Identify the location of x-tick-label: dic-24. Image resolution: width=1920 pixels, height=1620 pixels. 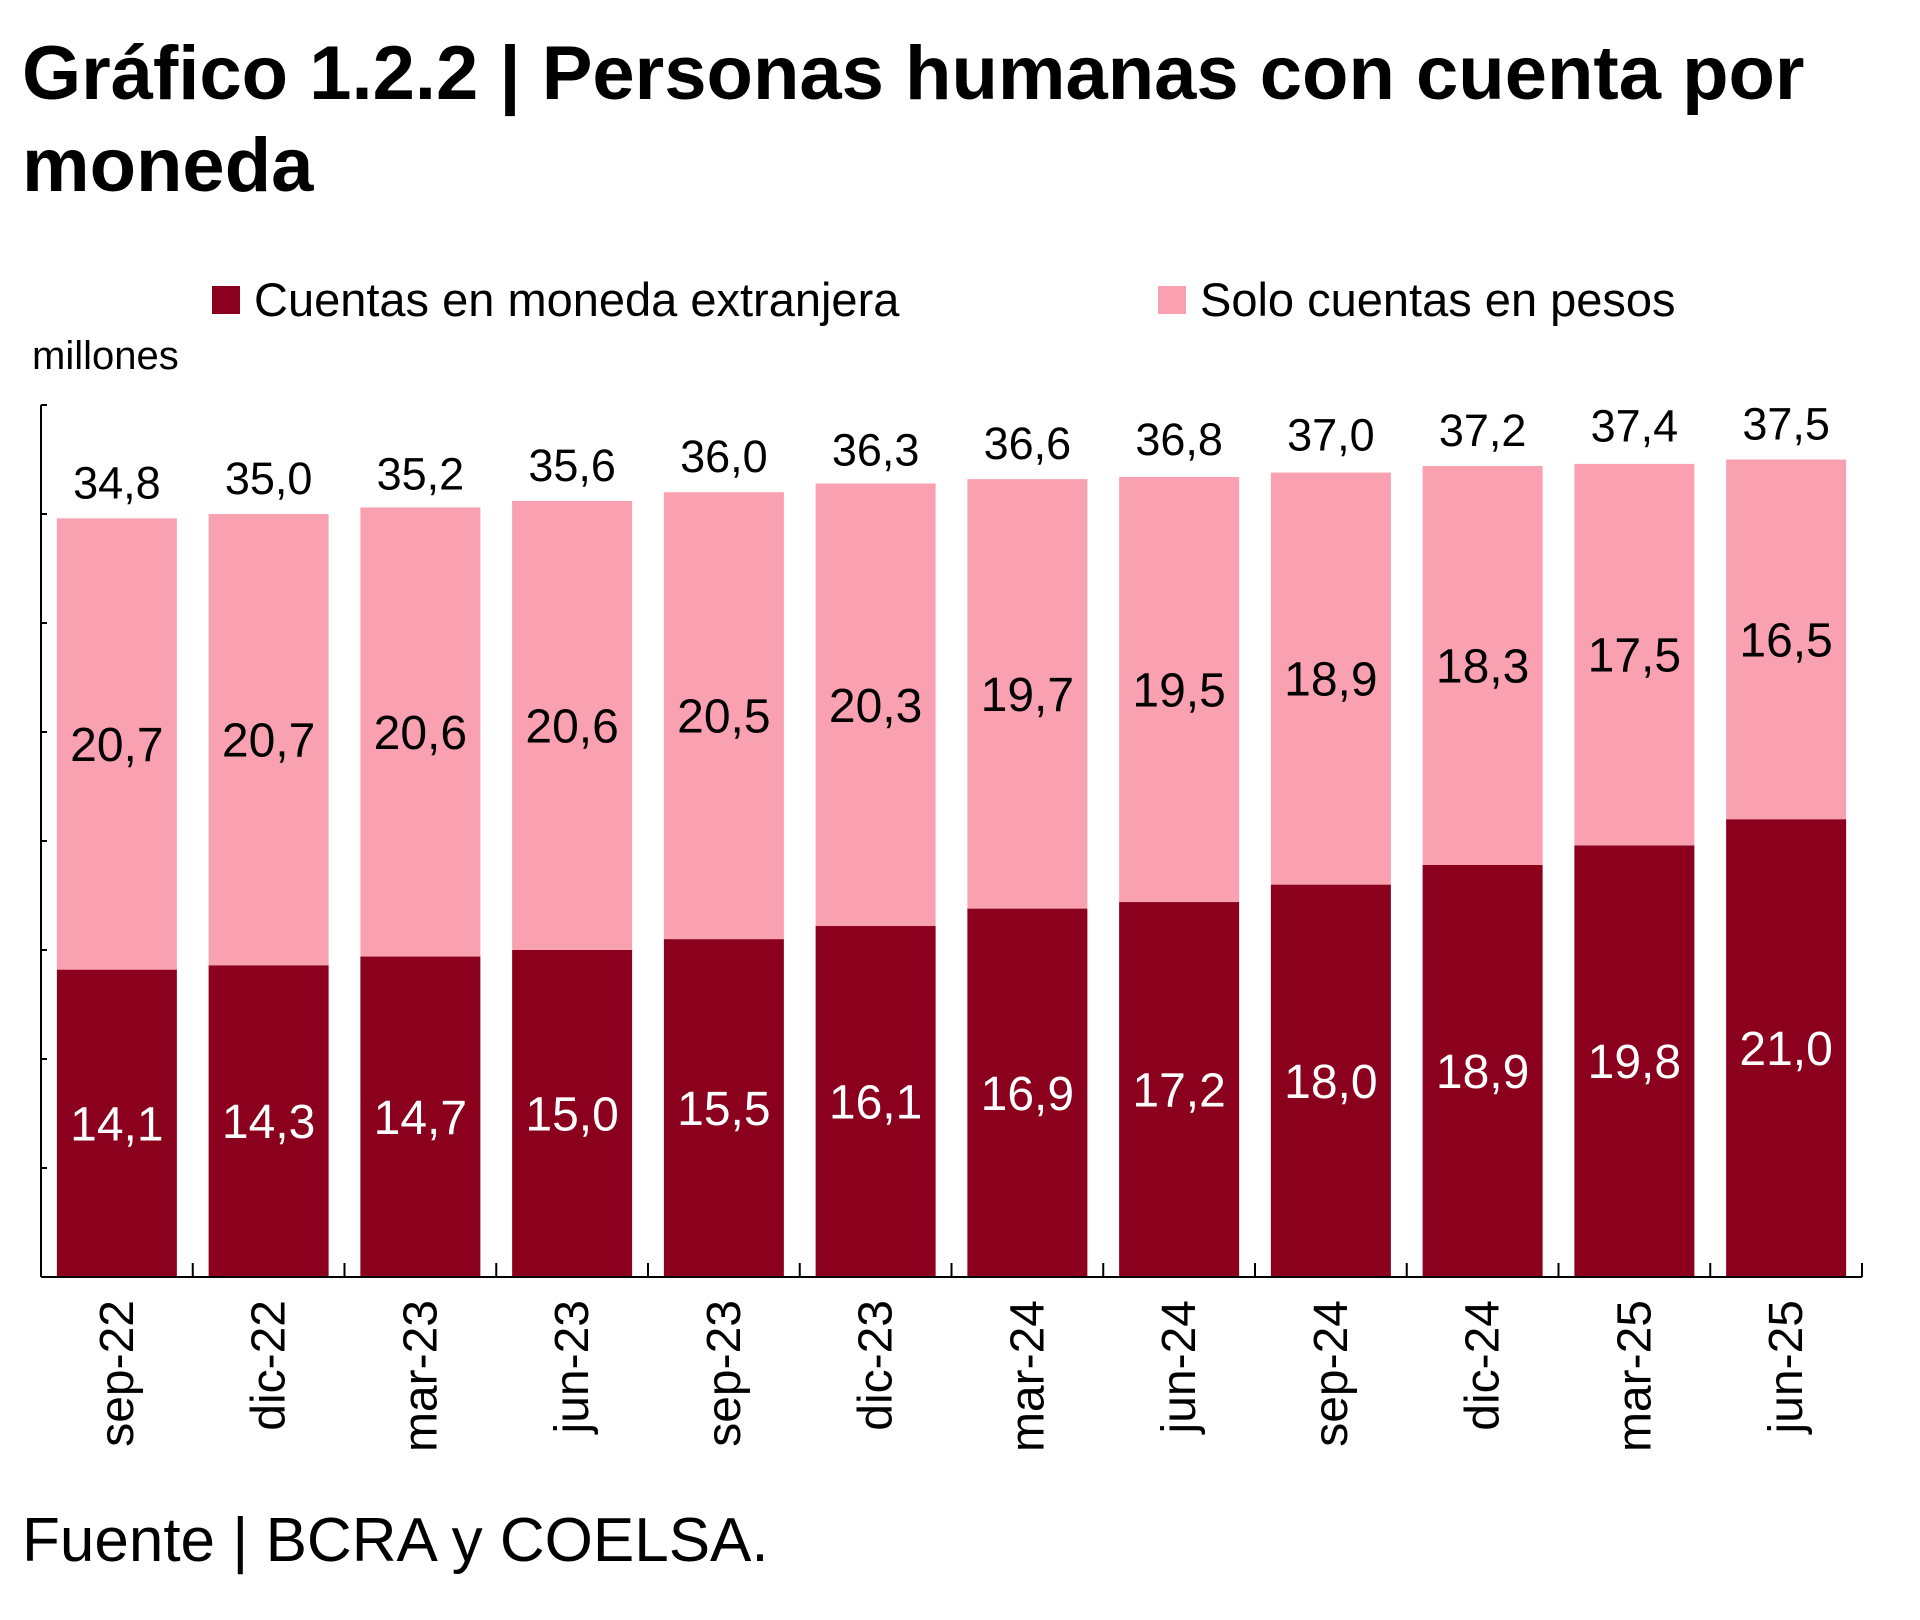
(1483, 1365).